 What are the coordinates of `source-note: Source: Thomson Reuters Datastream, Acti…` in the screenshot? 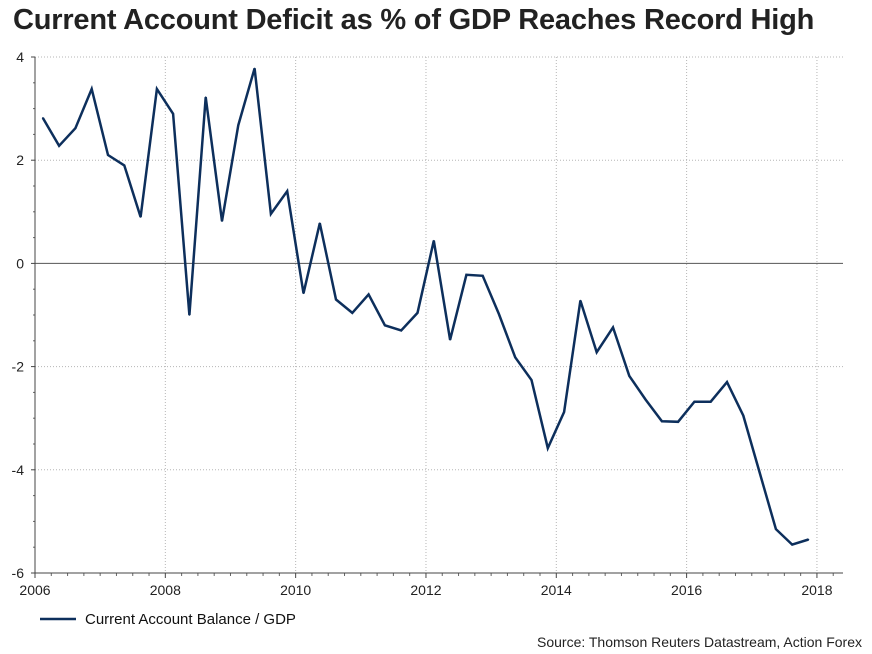 It's located at (699, 642).